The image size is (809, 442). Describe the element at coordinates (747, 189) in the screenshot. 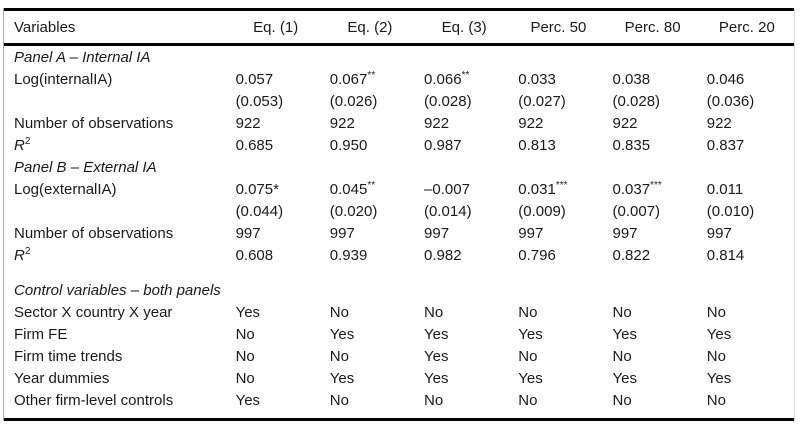

I see `table-cell: 0.011` at that location.